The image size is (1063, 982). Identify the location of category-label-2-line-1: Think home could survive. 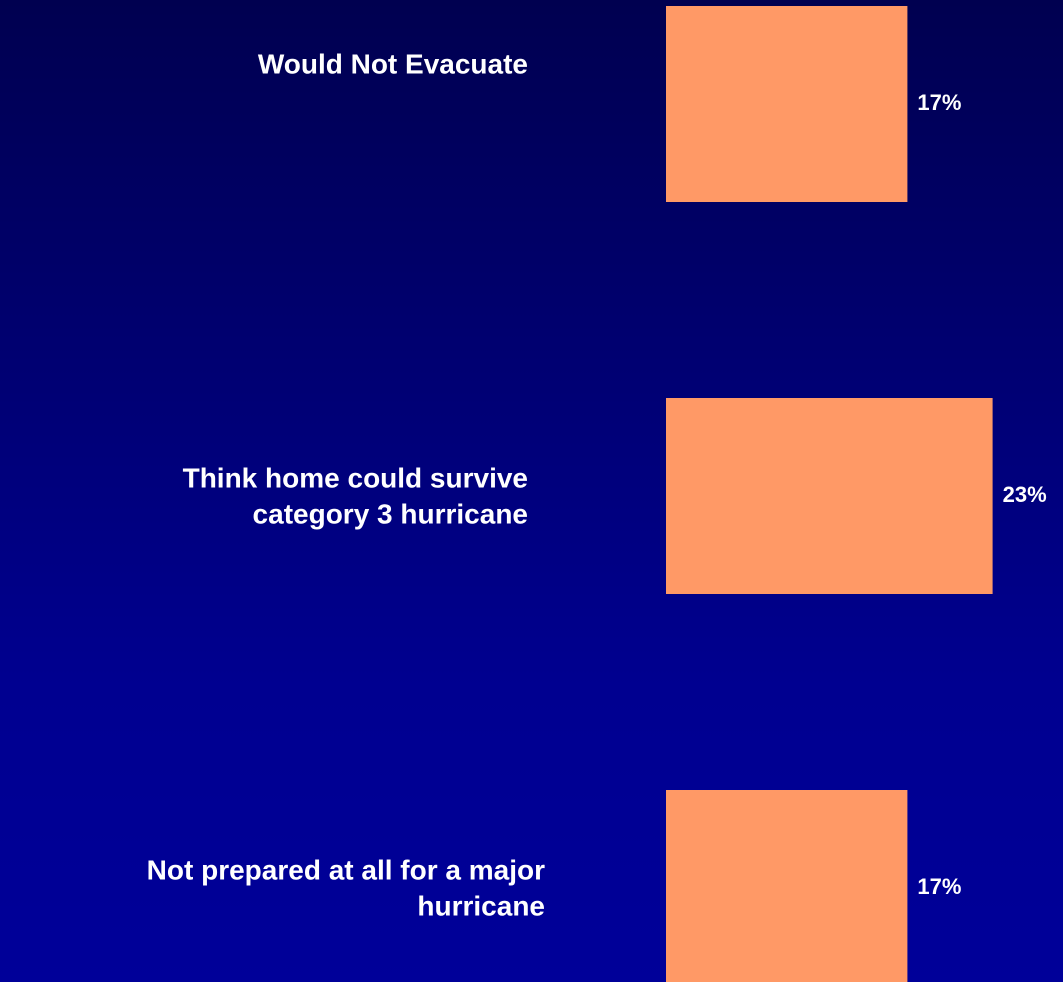
(355, 477).